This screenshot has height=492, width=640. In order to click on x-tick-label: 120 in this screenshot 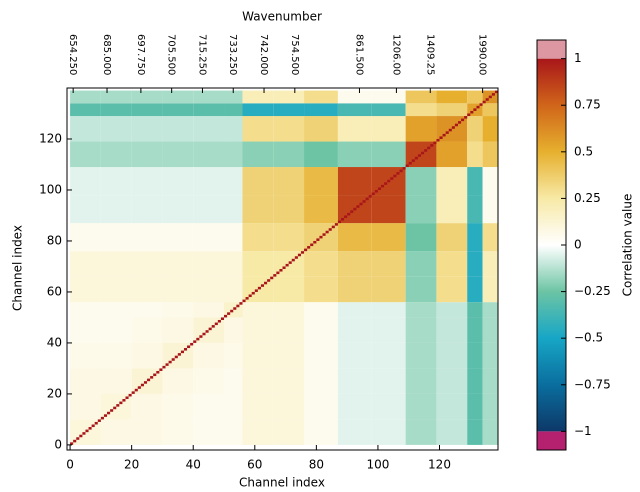, I will do `click(439, 465)`.